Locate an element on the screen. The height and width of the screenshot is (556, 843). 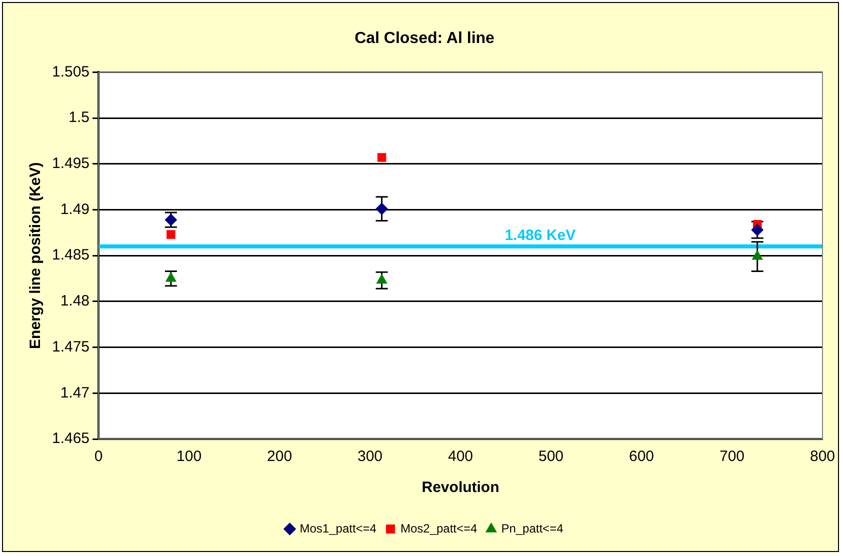
chart-title: Cal Closed: Al line is located at coordinates (424, 39).